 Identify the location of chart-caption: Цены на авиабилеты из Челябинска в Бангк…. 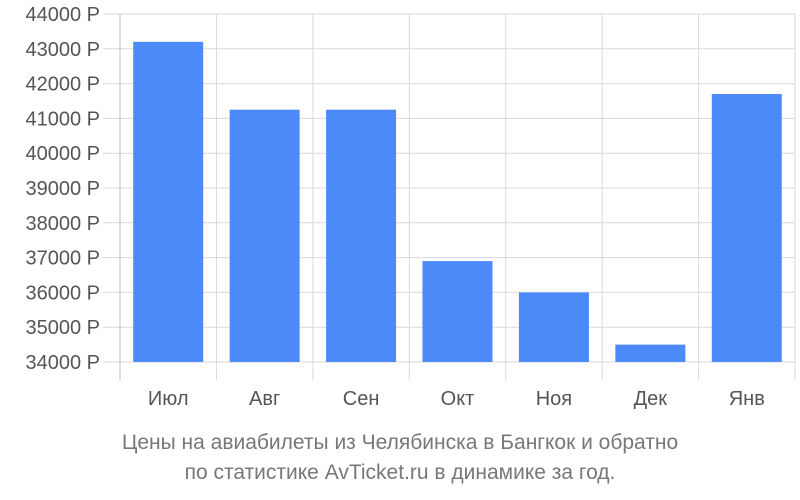
(400, 458).